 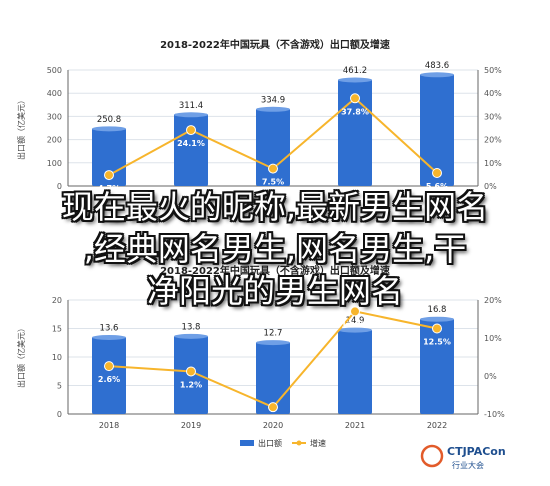 What do you see at coordinates (273, 182) in the screenshot?
I see `growth-value-label: 7.5%` at bounding box center [273, 182].